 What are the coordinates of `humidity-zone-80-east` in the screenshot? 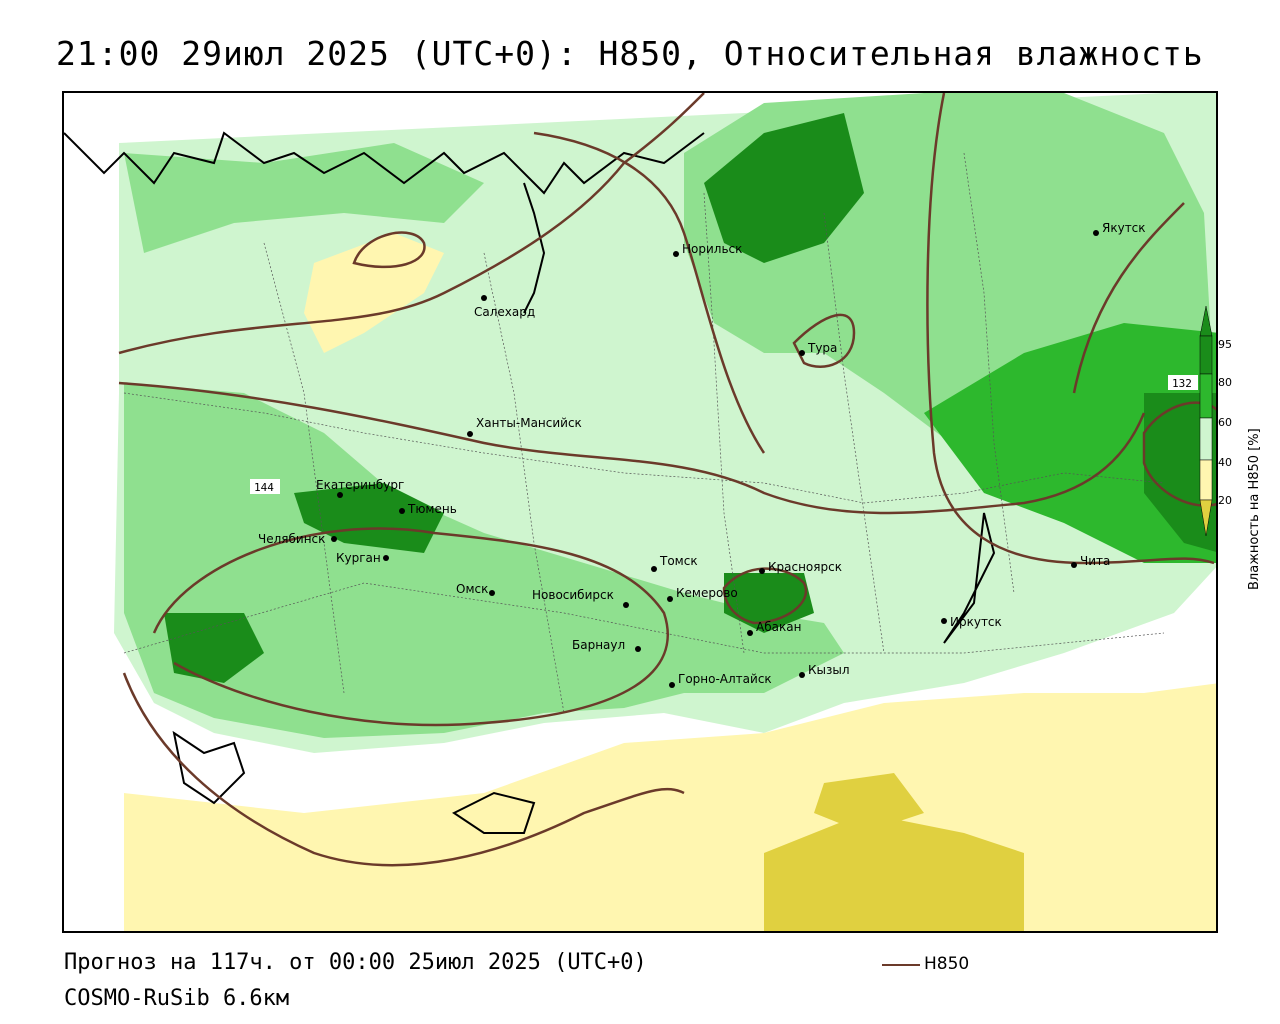 It's located at (1070, 443).